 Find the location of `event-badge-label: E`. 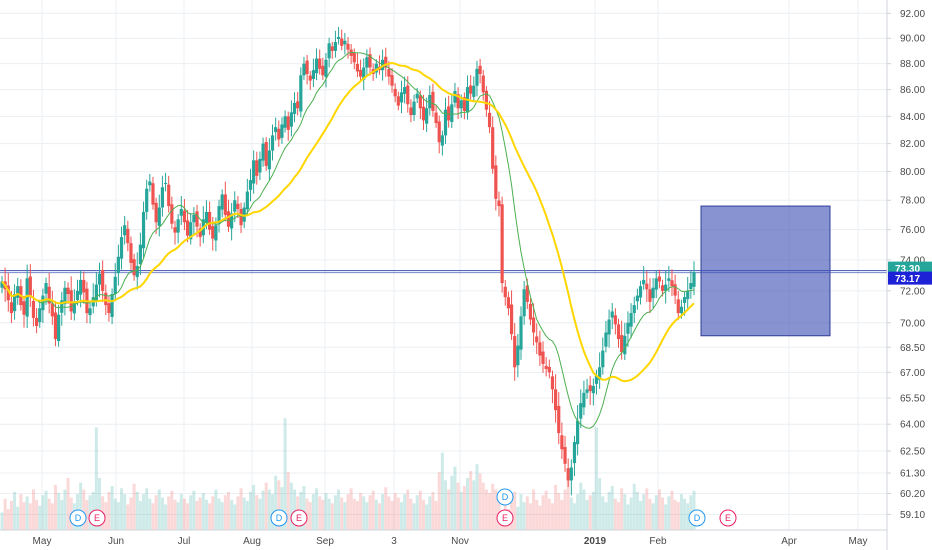

event-badge-label: E is located at coordinates (299, 518).